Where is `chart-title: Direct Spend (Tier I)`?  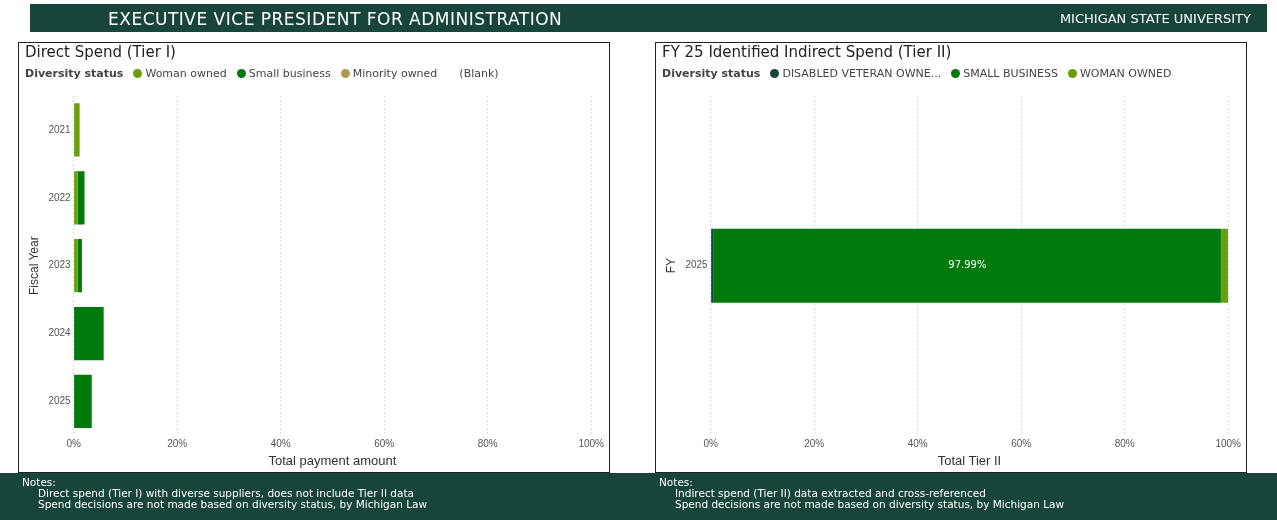
chart-title: Direct Spend (Tier I) is located at coordinates (100, 52).